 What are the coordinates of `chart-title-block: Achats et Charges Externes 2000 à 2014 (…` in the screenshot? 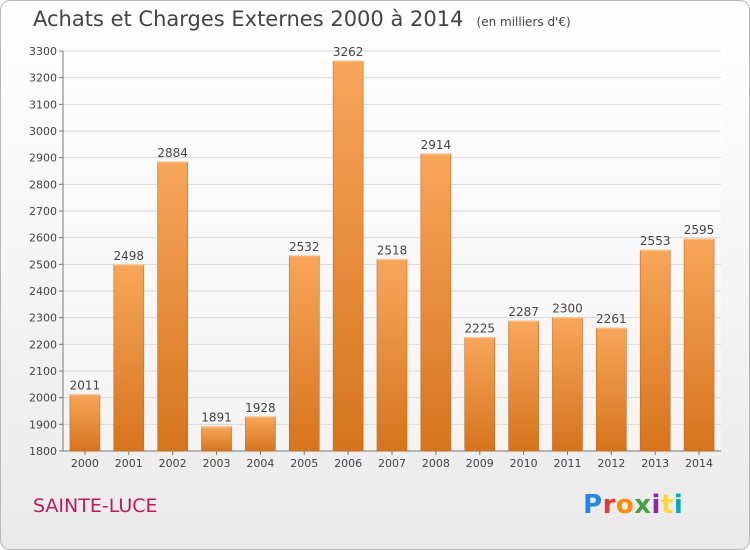 It's located at (302, 19).